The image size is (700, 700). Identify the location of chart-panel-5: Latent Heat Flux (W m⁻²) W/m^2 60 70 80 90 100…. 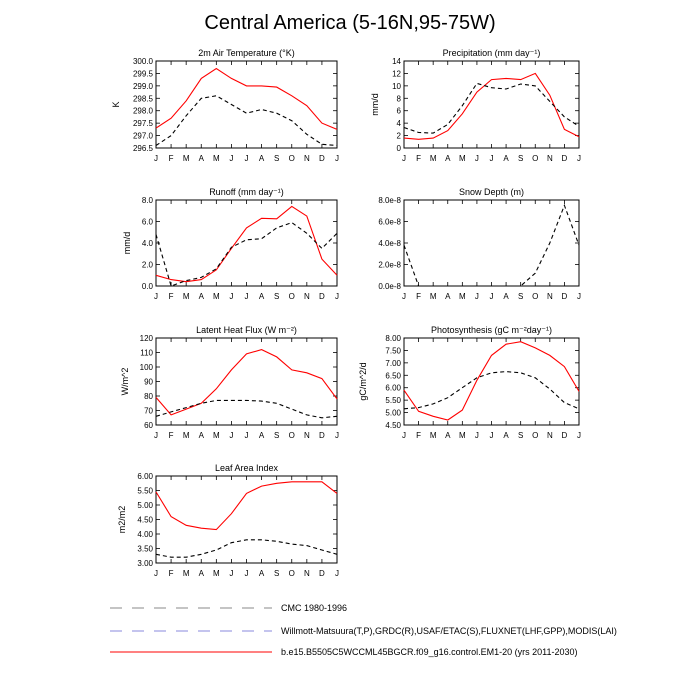
(229, 382).